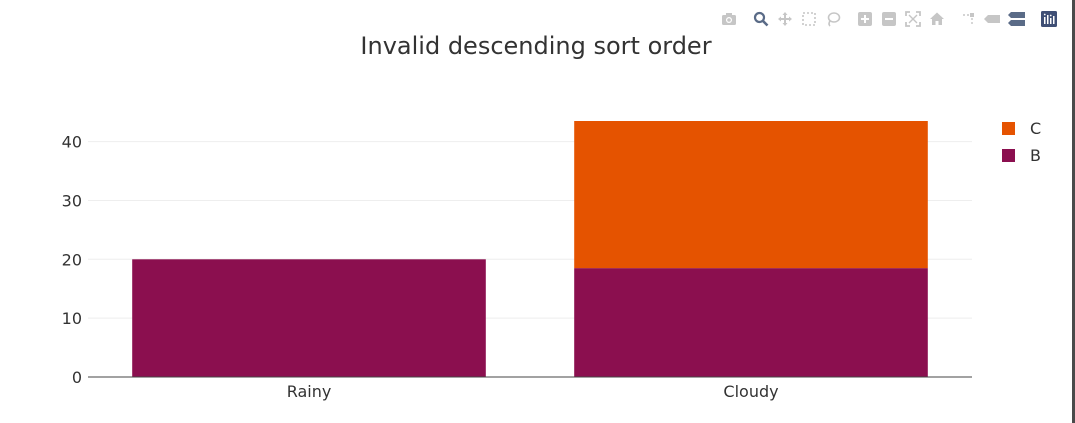 The width and height of the screenshot is (1075, 423). What do you see at coordinates (761, 19) in the screenshot?
I see `zoom-icon` at bounding box center [761, 19].